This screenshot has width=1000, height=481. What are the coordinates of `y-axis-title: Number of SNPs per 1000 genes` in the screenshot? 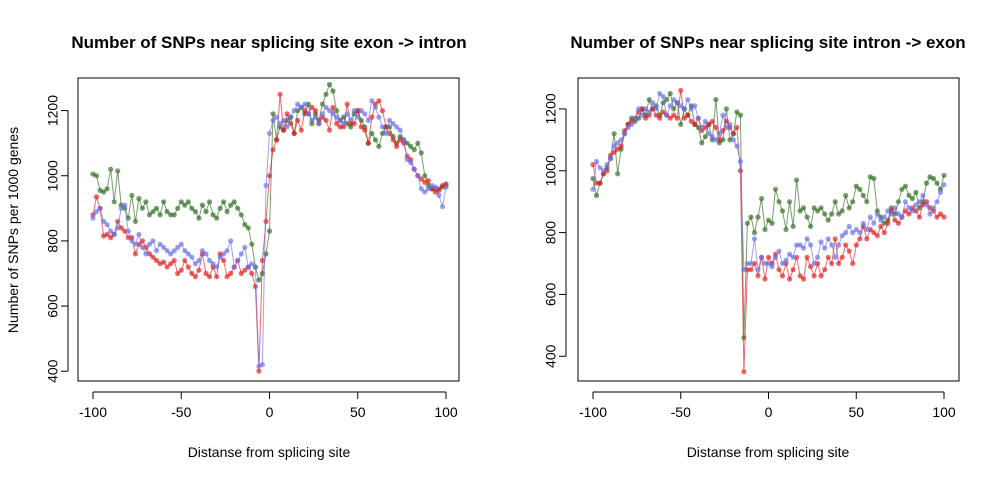 It's located at (13, 230).